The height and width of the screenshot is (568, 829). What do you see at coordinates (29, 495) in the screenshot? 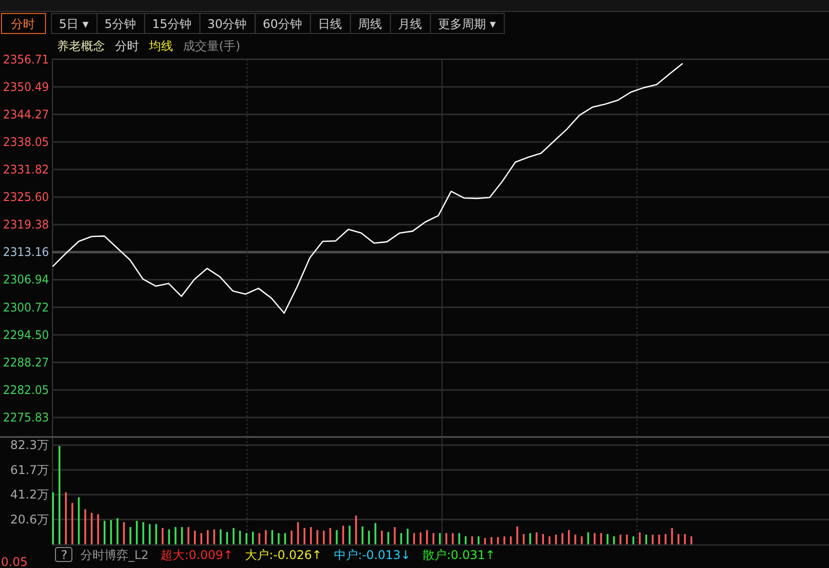
I see `y-tick-label: 41.2万` at bounding box center [29, 495].